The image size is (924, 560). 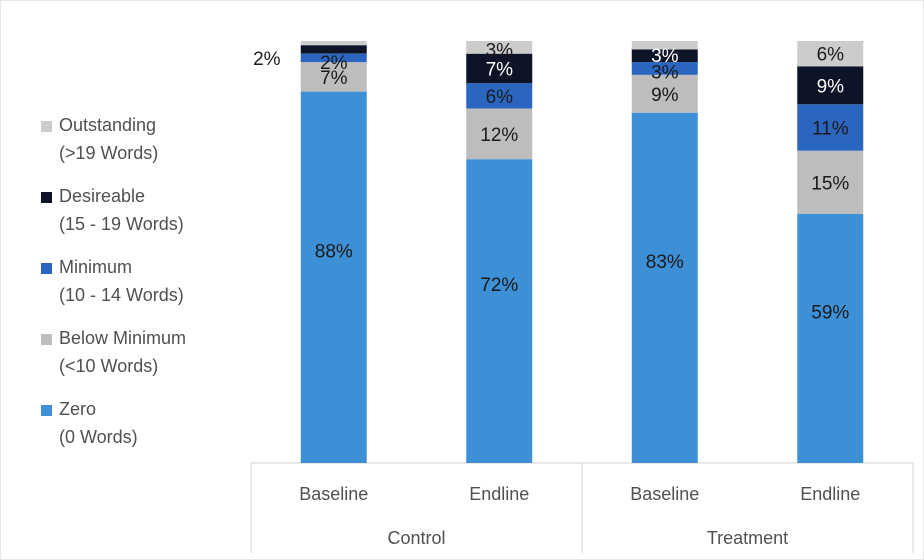 What do you see at coordinates (416, 538) in the screenshot?
I see `group-label: Control` at bounding box center [416, 538].